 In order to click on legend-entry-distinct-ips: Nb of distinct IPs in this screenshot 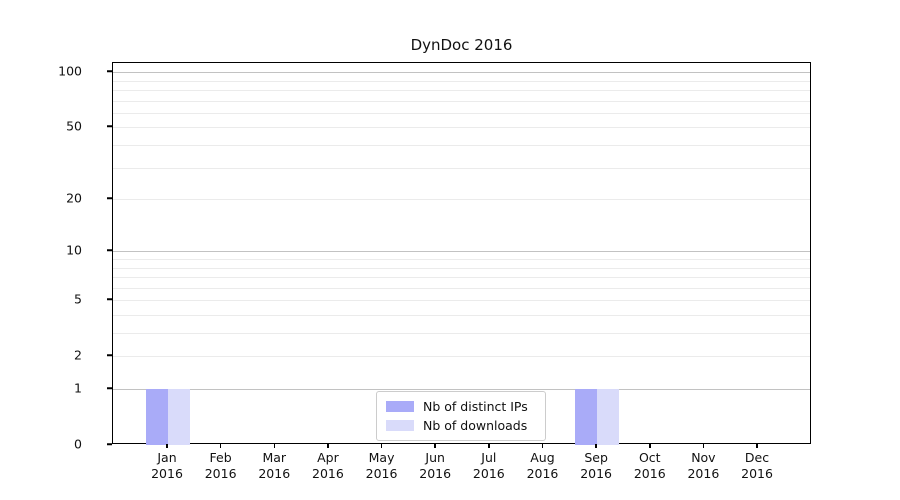, I will do `click(461, 406)`.